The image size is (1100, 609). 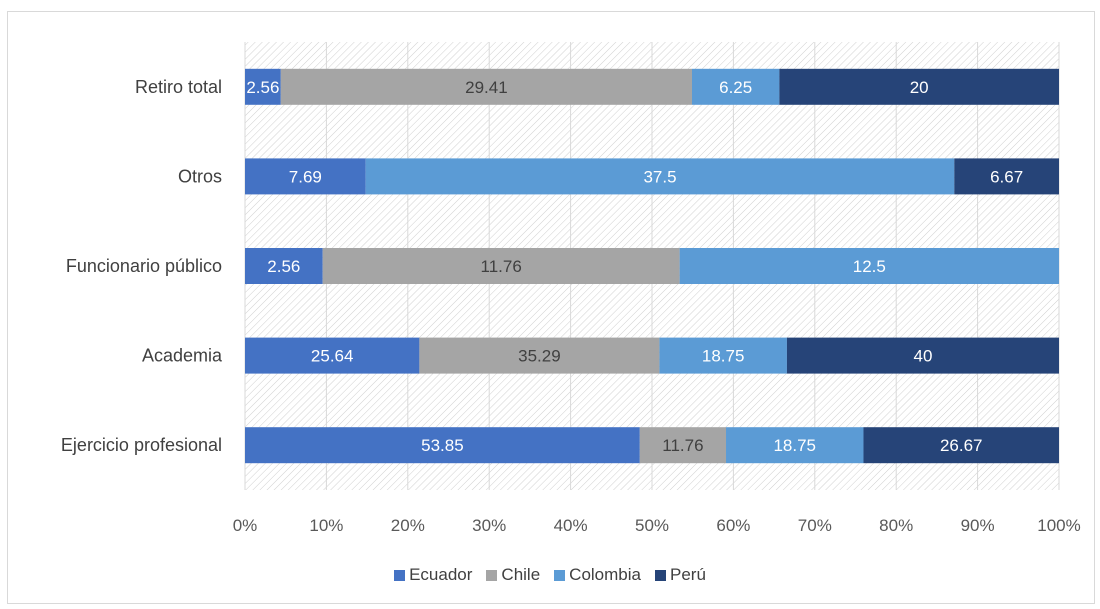 I want to click on x-tick-label: 100%, so click(x=1058, y=525).